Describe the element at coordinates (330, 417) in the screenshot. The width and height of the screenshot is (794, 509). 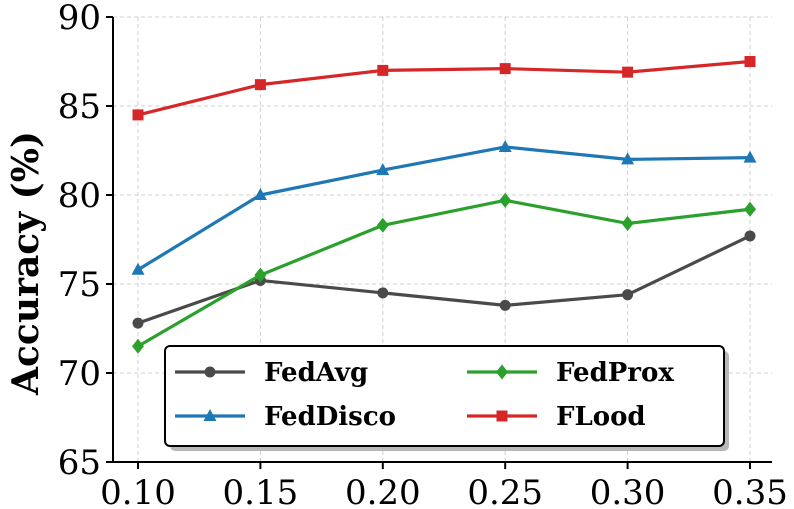
I see `legend-label-feddisco: FedDisco` at that location.